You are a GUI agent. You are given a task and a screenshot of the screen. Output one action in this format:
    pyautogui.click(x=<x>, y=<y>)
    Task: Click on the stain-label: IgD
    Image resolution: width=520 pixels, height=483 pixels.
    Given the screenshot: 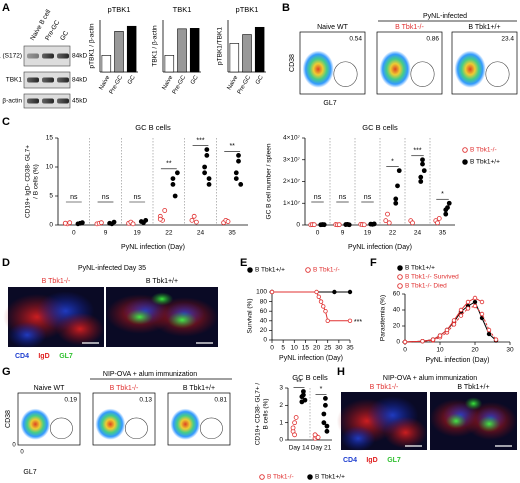 What is the action you would take?
    pyautogui.click(x=43, y=356)
    